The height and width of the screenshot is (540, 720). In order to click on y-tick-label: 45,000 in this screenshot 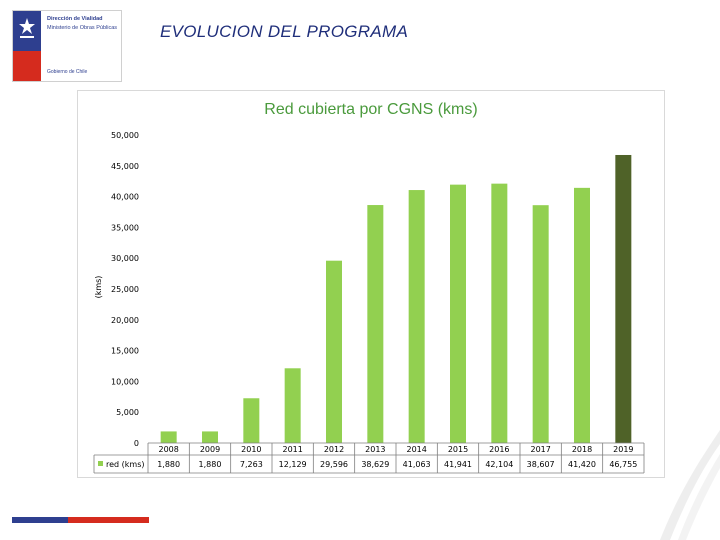, I will do `click(125, 166)`.